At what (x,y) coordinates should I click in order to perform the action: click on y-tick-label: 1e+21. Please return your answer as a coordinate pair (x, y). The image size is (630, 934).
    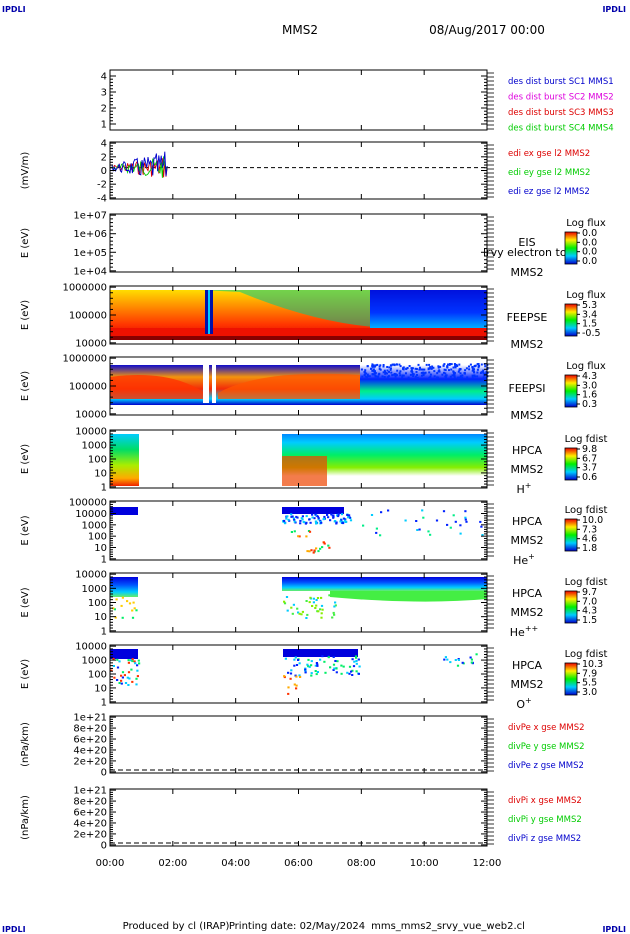
    Looking at the image, I should click on (90, 718).